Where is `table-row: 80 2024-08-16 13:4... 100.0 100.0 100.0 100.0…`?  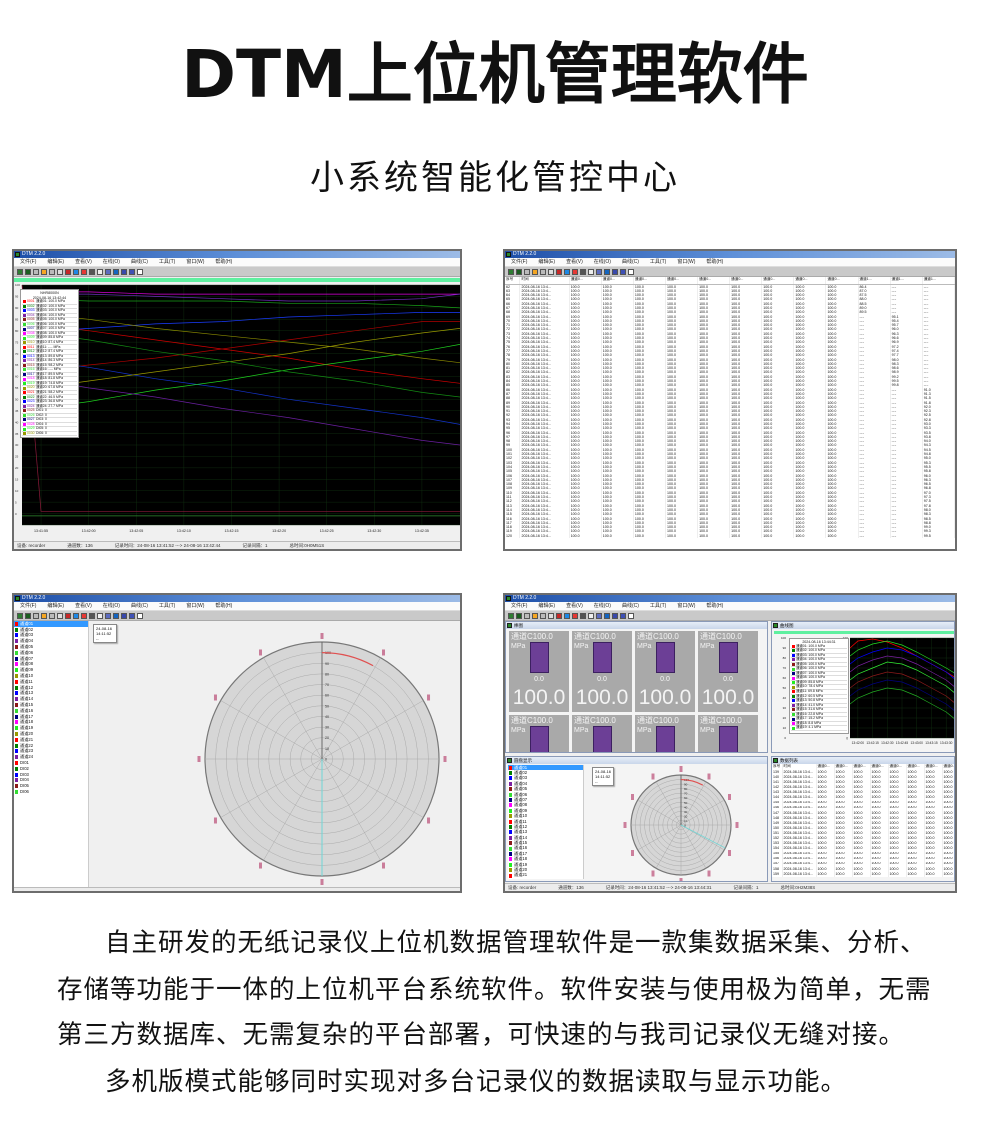 table-row: 80 2024-08-16 13:4... 100.0 100.0 100.0 100.0… is located at coordinates (730, 364).